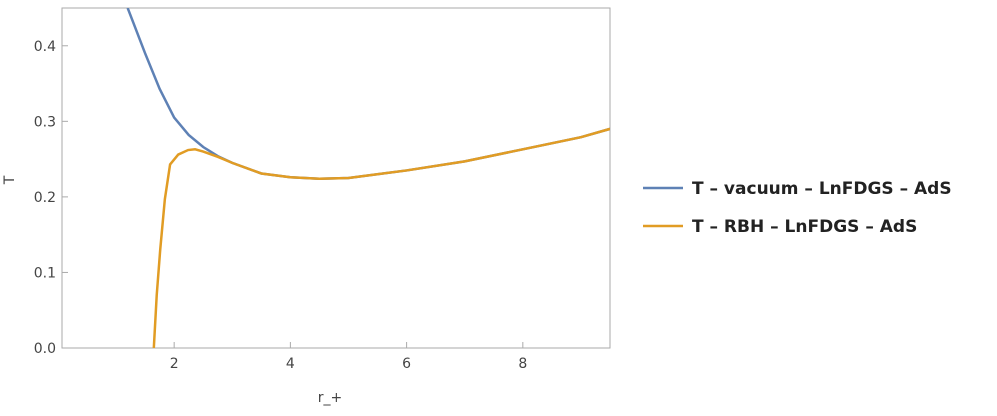  What do you see at coordinates (45, 47) in the screenshot?
I see `y-tick-label: 0.4` at bounding box center [45, 47].